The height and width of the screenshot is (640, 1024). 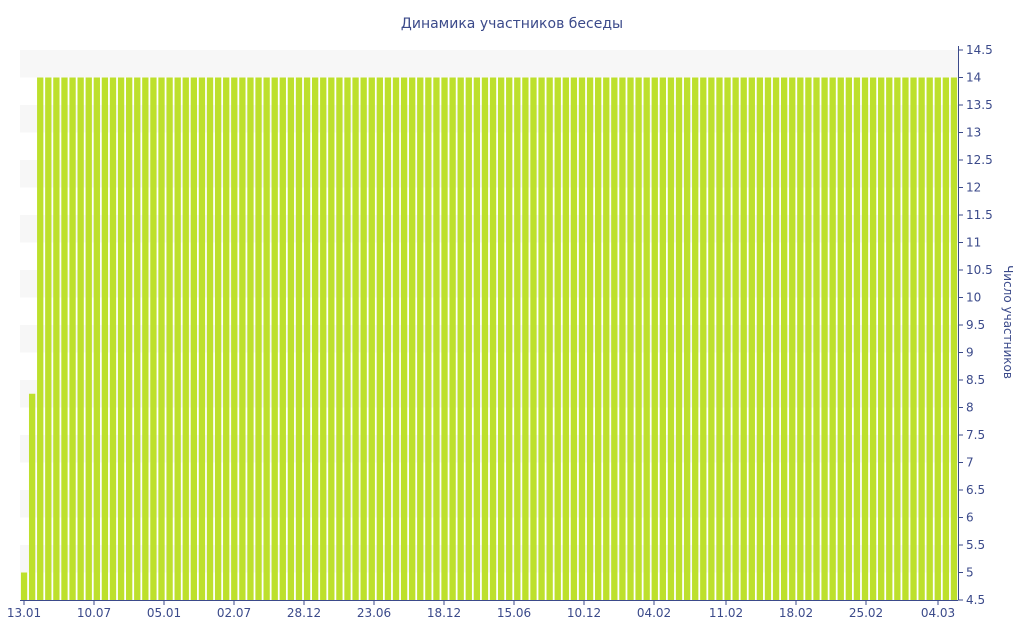 I want to click on x-tick-label: 11.02, so click(x=726, y=613).